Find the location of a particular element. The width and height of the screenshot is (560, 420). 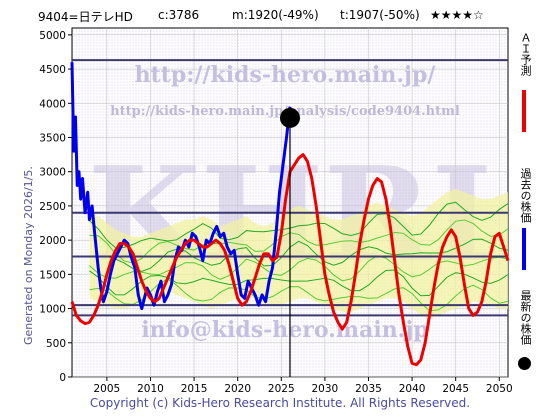

current-price-marker is located at coordinates (290, 117).